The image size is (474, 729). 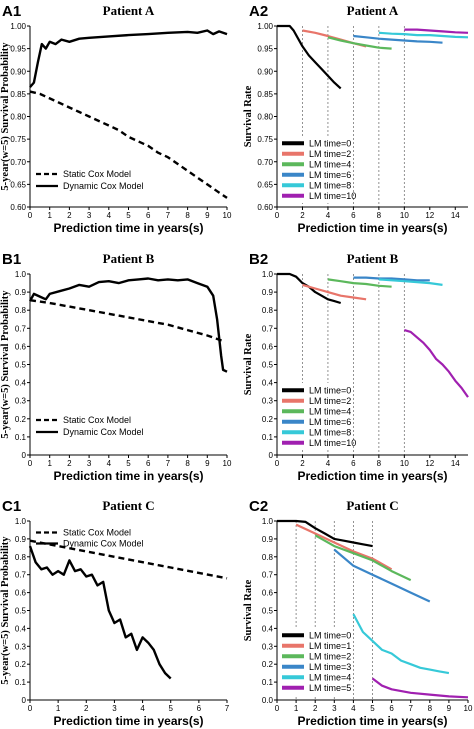 I want to click on legend-label: LM time=0, so click(x=330, y=390).